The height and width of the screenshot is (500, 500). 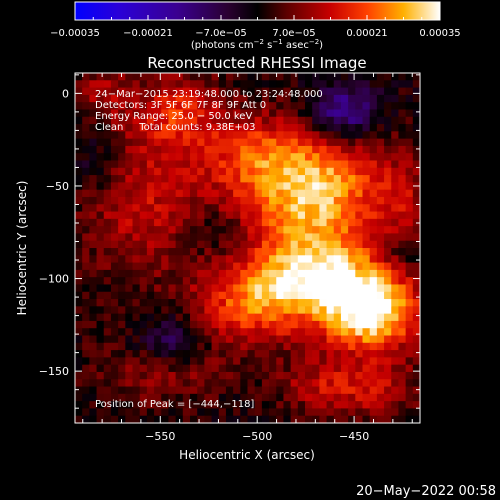 I want to click on colorbar-tick-label: 0.00035, so click(x=439, y=33).